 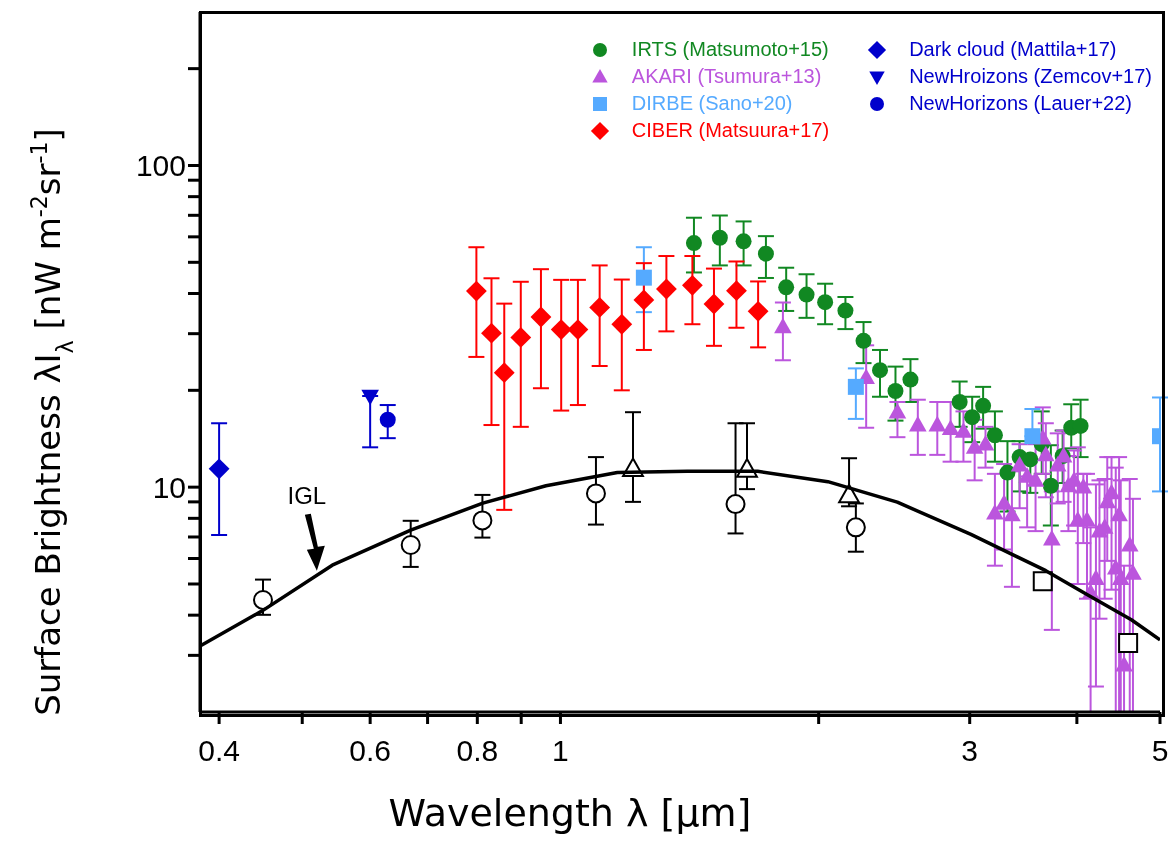 What do you see at coordinates (370, 751) in the screenshot?
I see `x-tick-label: 0.6` at bounding box center [370, 751].